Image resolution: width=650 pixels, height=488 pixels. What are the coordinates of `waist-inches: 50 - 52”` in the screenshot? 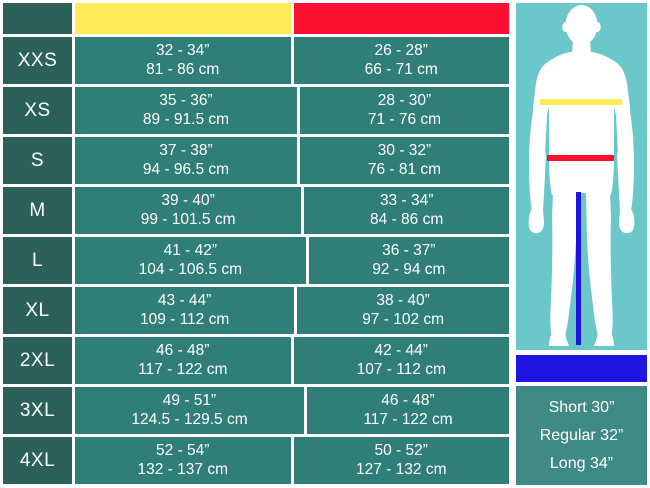 It's located at (401, 451).